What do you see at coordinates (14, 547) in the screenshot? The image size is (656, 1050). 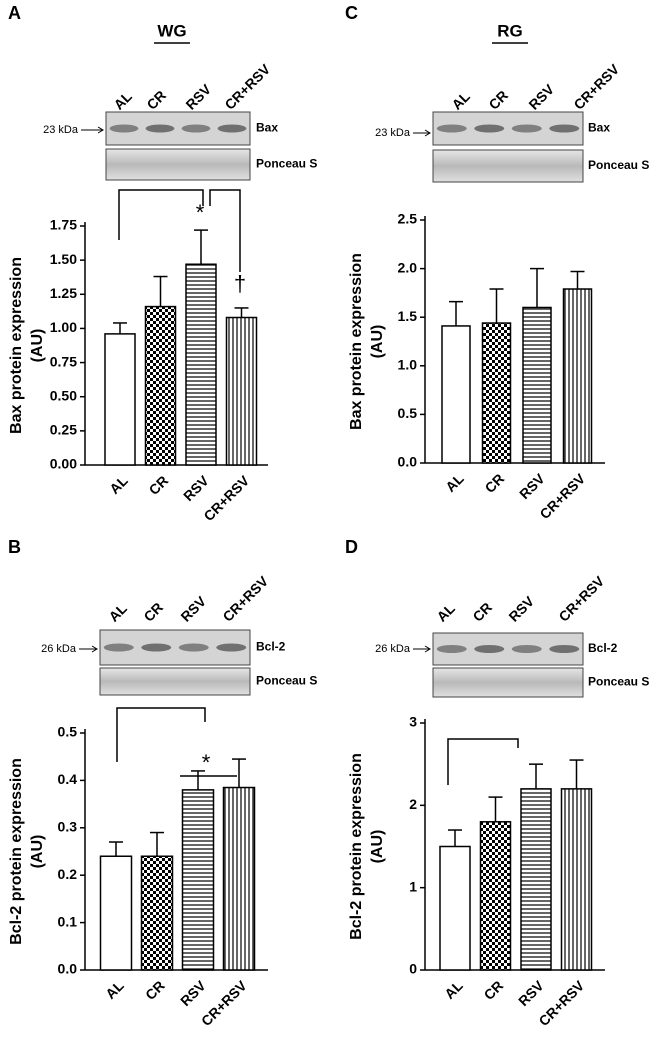 I see `panel-label: B` at bounding box center [14, 547].